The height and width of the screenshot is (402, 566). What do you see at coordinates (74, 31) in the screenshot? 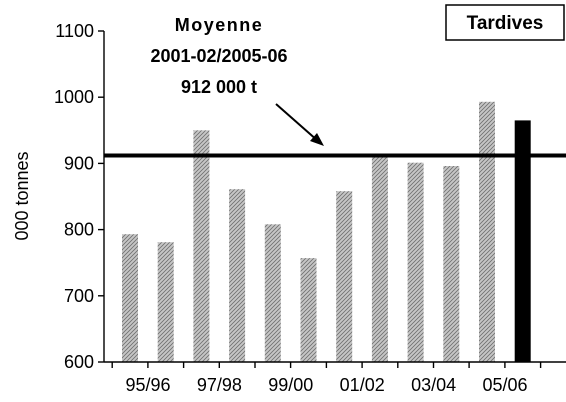
I see `y-tick-label: 1100` at bounding box center [74, 31].